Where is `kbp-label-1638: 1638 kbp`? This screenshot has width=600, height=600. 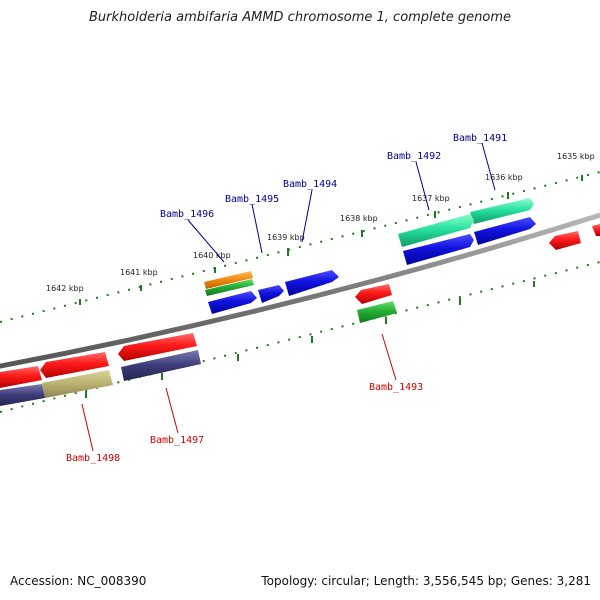 kbp-label-1638: 1638 kbp is located at coordinates (359, 218).